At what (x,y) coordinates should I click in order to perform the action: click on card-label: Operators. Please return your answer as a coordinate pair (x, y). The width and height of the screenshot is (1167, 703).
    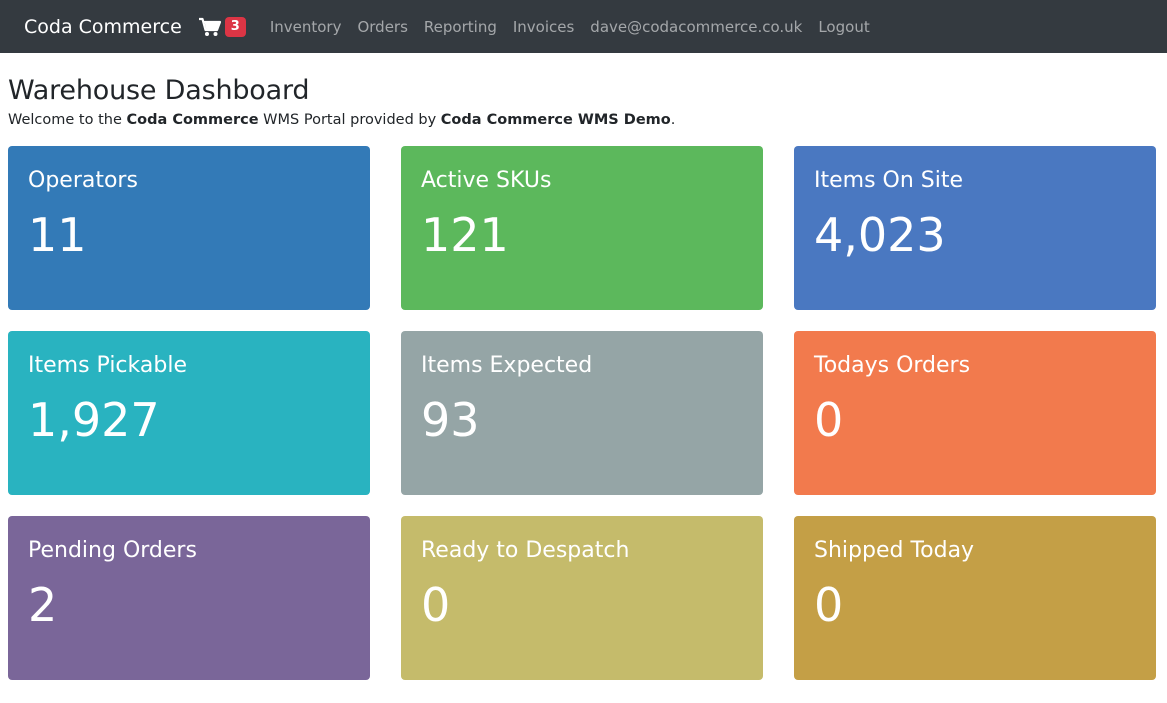
    Looking at the image, I should click on (83, 180).